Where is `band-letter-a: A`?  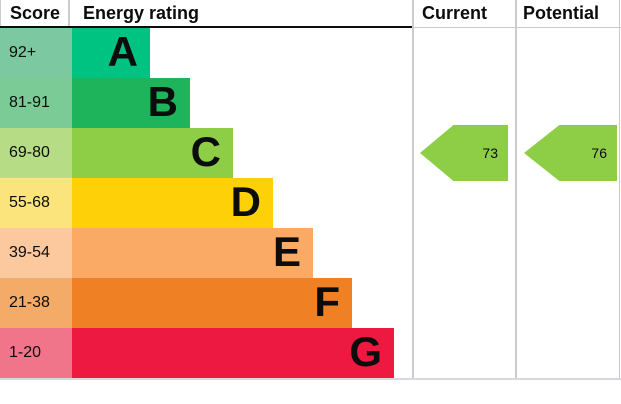
band-letter-a: A is located at coordinates (122, 51).